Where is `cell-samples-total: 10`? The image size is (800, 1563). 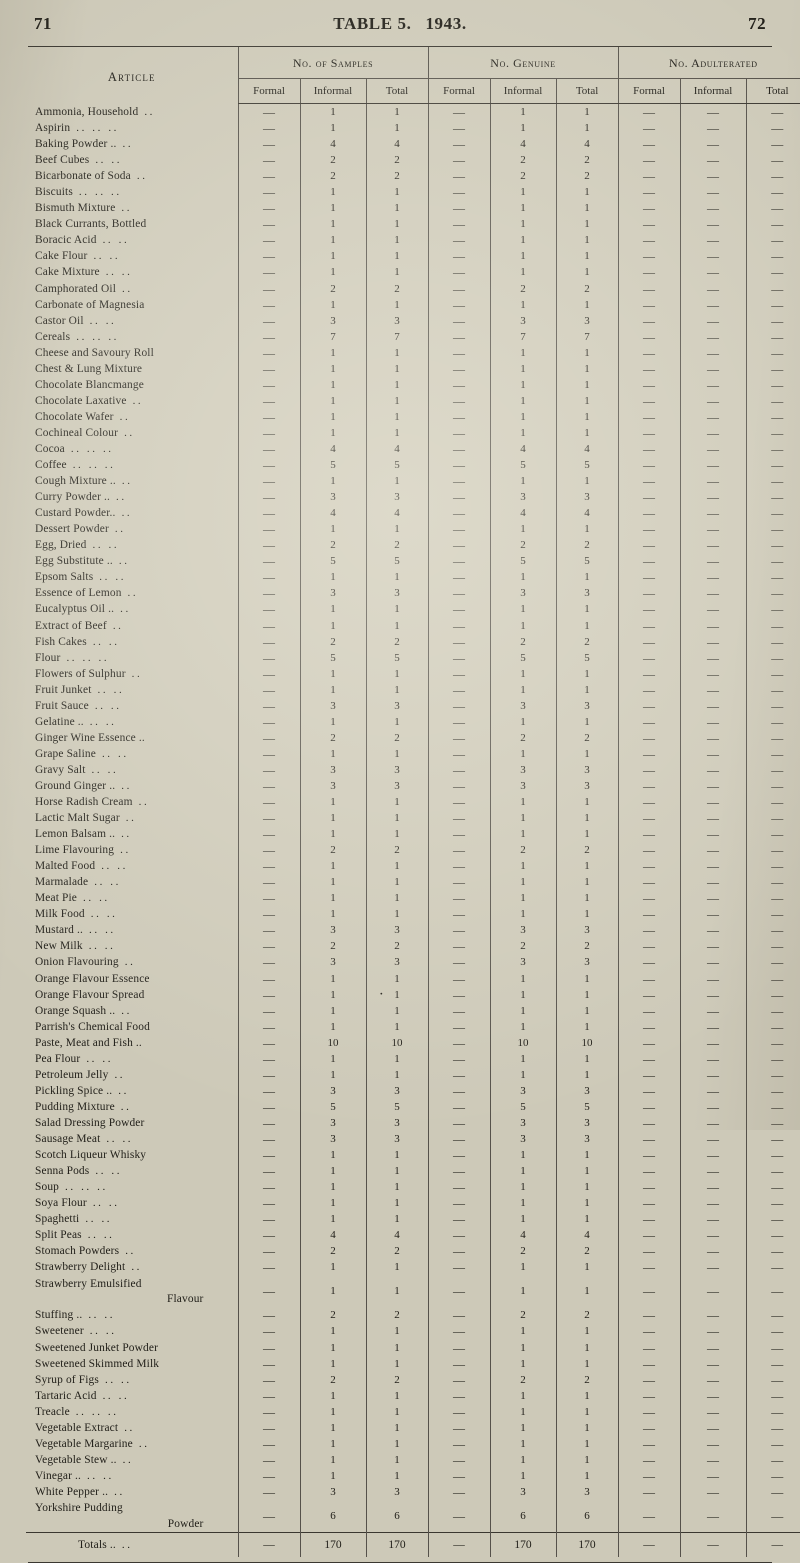 cell-samples-total: 10 is located at coordinates (397, 1042).